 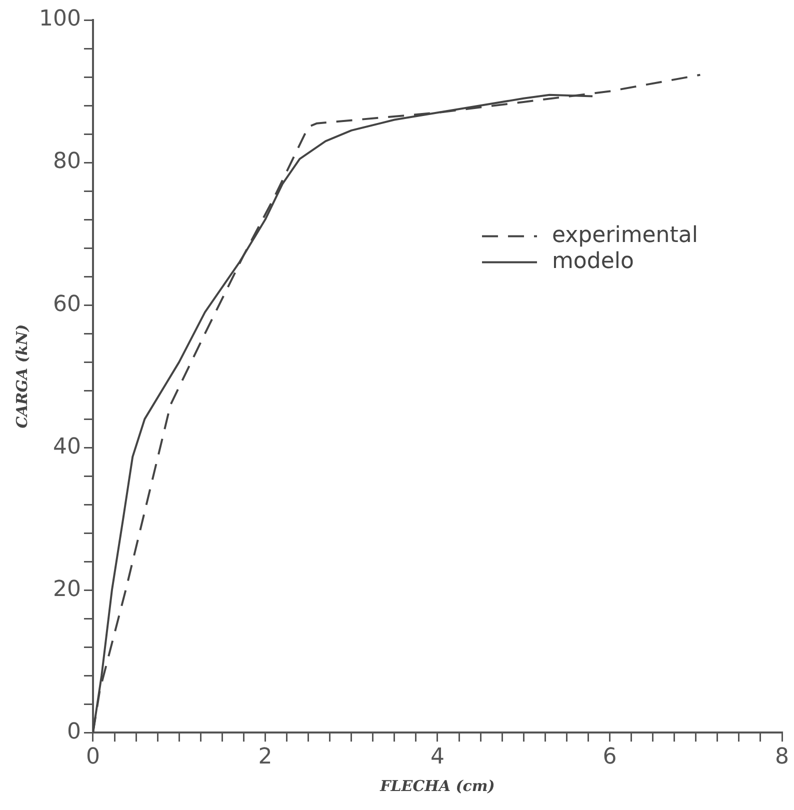 What do you see at coordinates (593, 261) in the screenshot?
I see `legend-label: modelo` at bounding box center [593, 261].